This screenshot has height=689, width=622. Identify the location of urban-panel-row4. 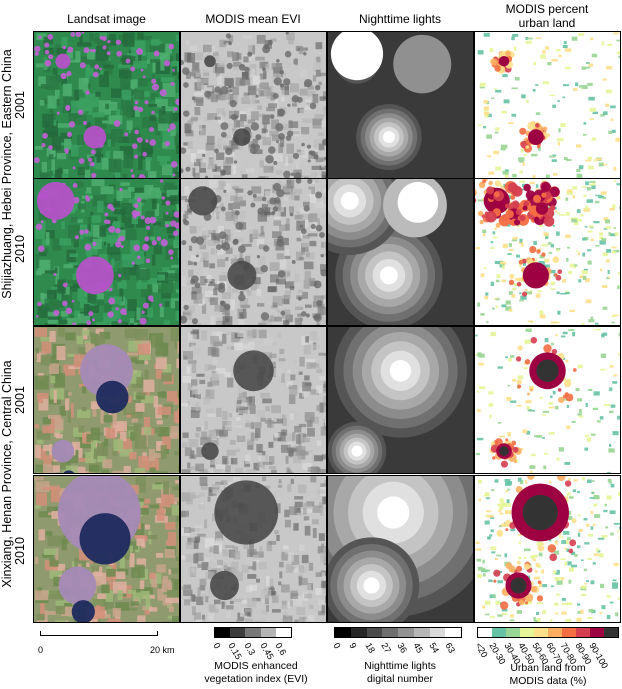
(547, 549).